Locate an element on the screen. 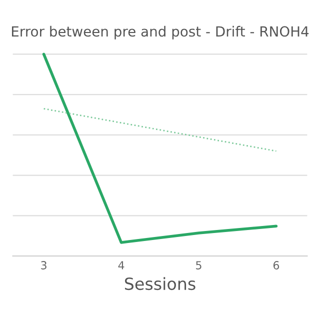  chart-title: Error between pre and post - Drift - RNOH4 is located at coordinates (160, 33).